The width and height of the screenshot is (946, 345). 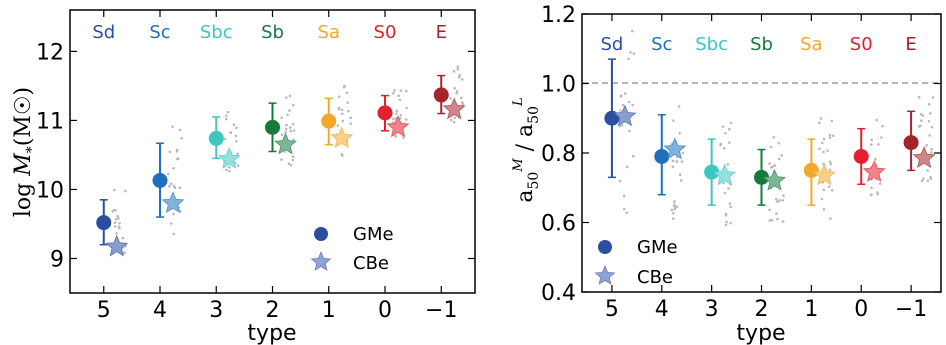 What do you see at coordinates (57, 259) in the screenshot?
I see `y-tick-label-left: 9` at bounding box center [57, 259].